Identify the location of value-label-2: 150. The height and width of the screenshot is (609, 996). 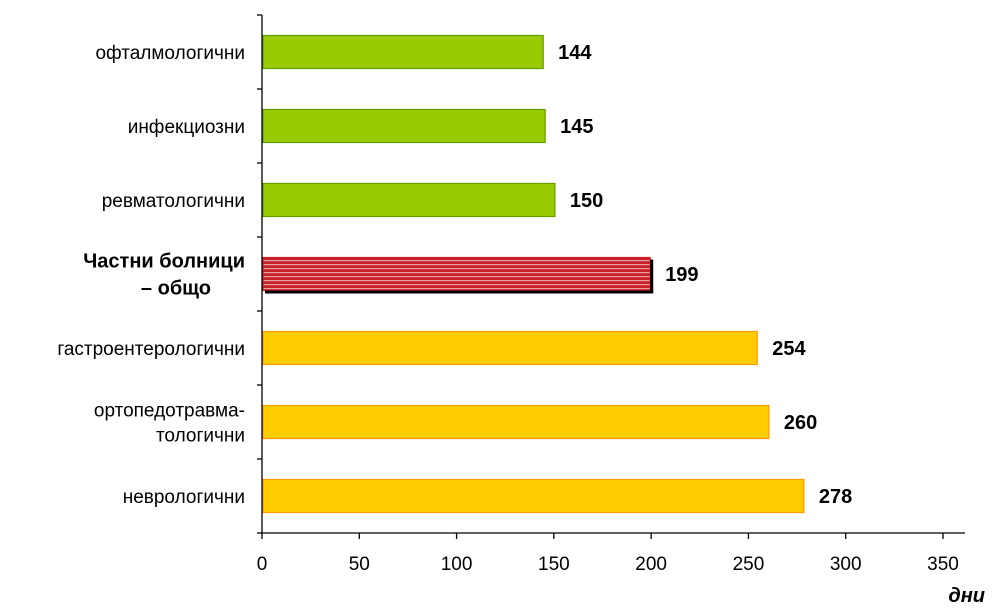
(586, 201).